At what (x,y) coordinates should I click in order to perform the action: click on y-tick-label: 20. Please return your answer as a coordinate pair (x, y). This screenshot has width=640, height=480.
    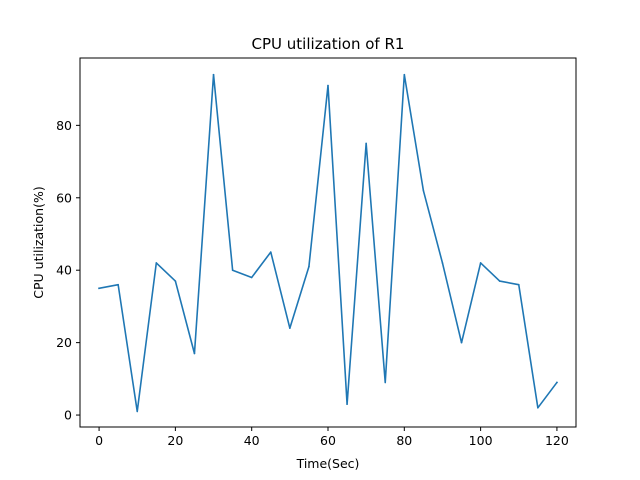
    Looking at the image, I should click on (64, 342).